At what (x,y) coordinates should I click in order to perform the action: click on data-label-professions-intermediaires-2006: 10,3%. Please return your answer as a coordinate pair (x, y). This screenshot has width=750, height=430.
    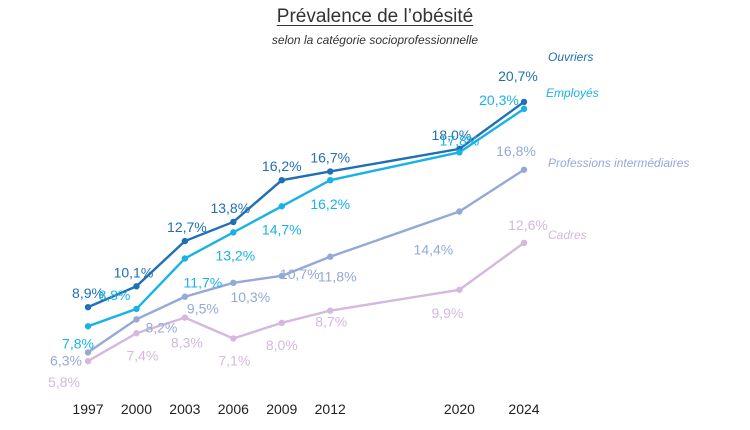
    Looking at the image, I should click on (250, 297).